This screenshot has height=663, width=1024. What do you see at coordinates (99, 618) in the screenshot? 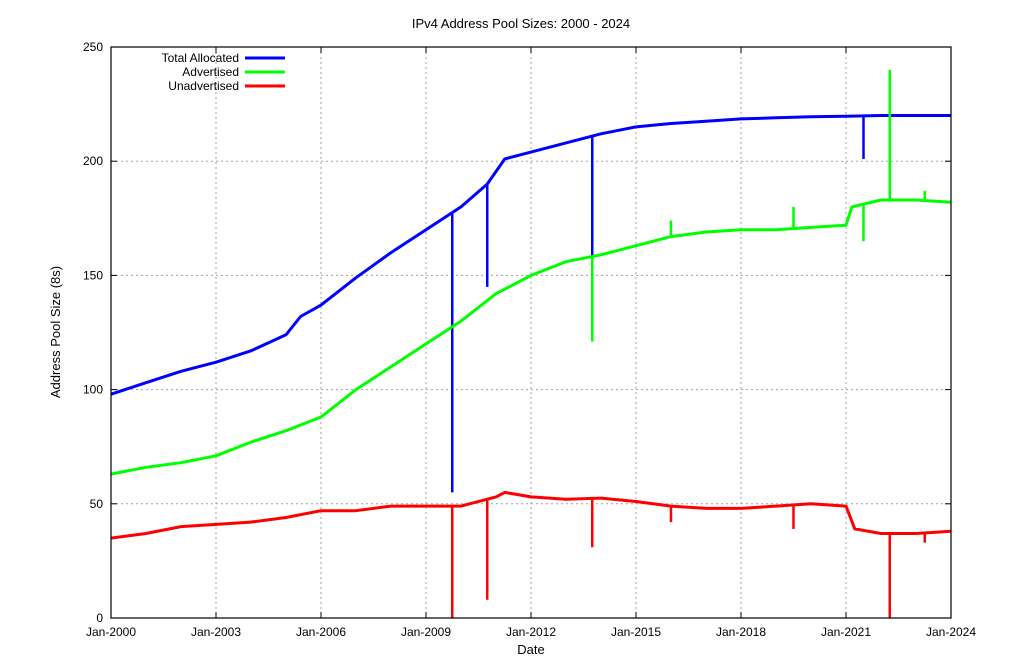
I see `y-tick-label: 0` at bounding box center [99, 618].